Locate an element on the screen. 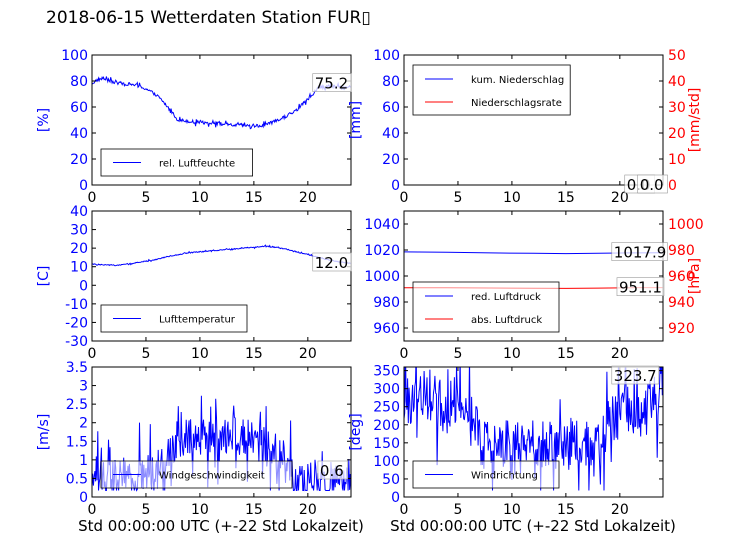 The image size is (736, 552). y2-tick-label: 0 is located at coordinates (672, 186).